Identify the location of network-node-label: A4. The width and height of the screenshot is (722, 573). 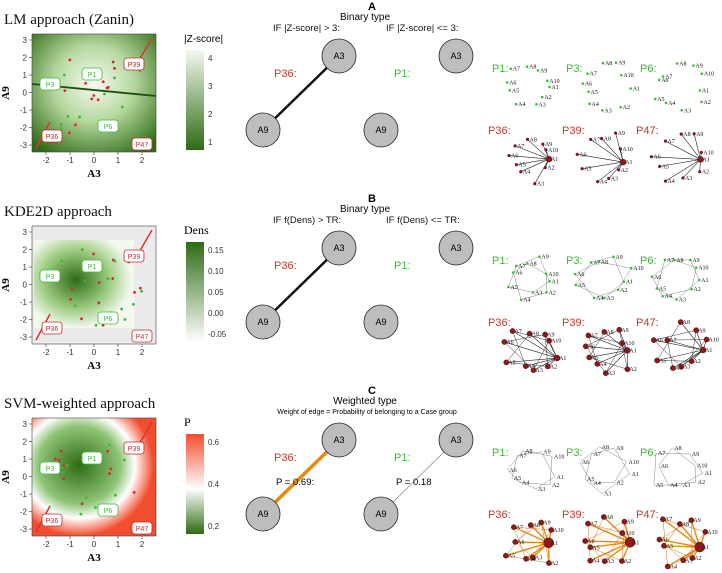
(668, 297).